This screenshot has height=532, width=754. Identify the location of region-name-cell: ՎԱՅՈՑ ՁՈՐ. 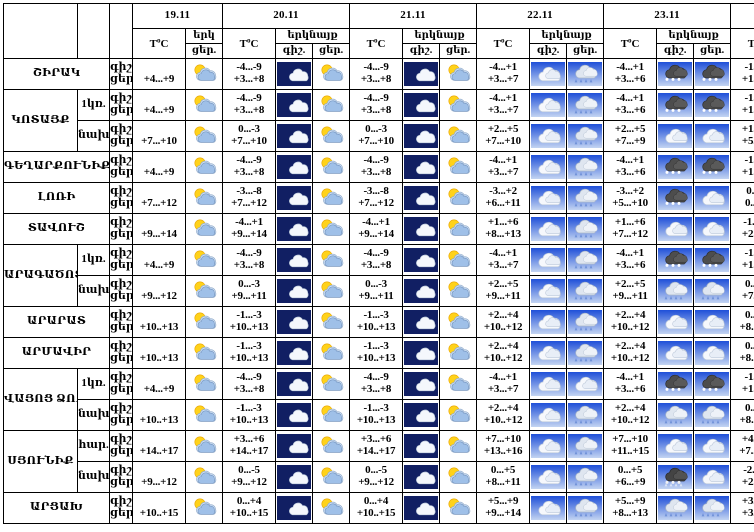
(40, 399).